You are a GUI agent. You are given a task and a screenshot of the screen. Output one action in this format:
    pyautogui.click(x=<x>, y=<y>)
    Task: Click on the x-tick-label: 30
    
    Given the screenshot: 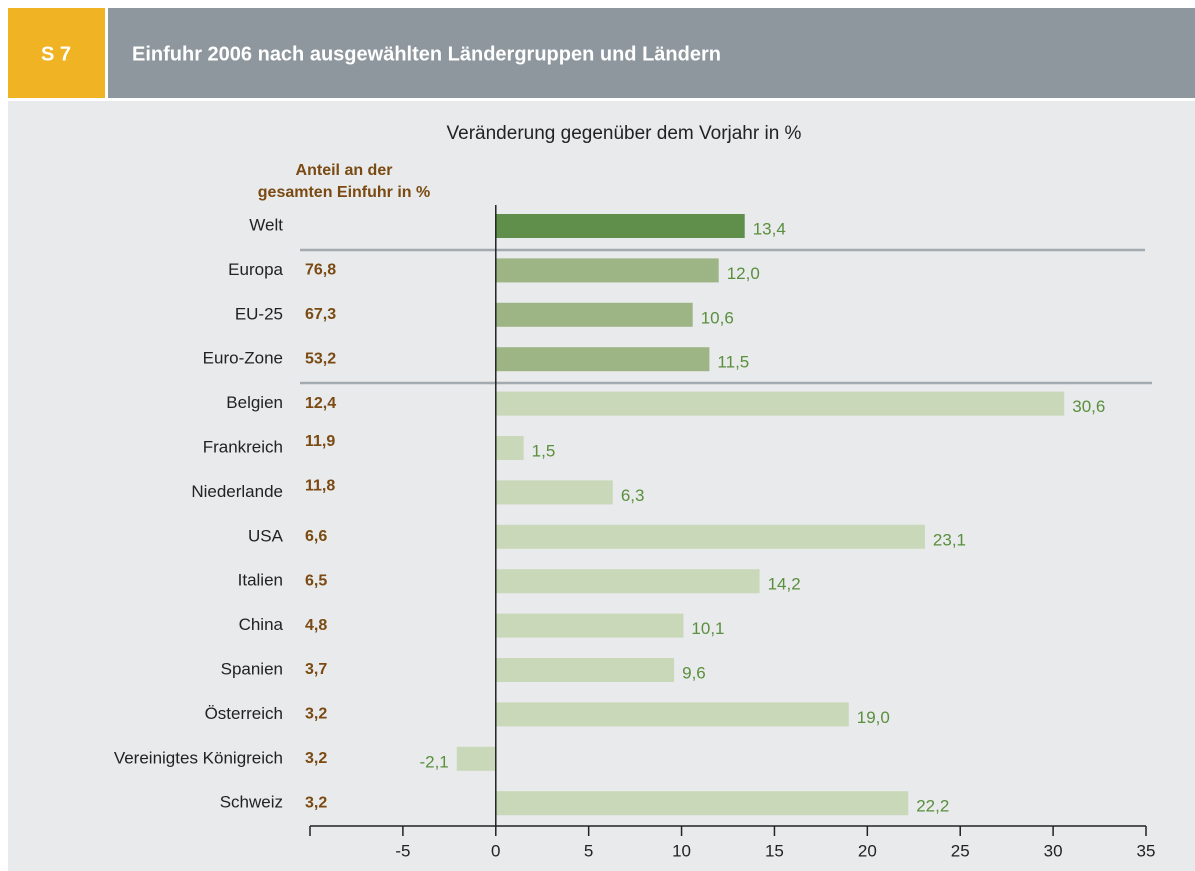 What is the action you would take?
    pyautogui.click(x=1053, y=850)
    